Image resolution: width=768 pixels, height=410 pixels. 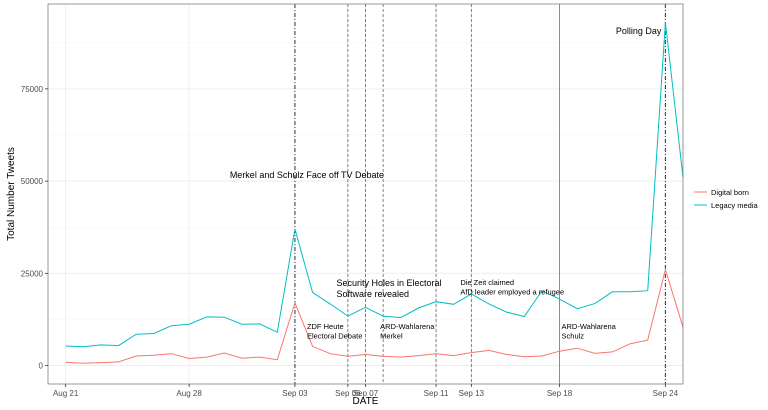 I want to click on event-annotation: Polling Day, so click(x=639, y=31).